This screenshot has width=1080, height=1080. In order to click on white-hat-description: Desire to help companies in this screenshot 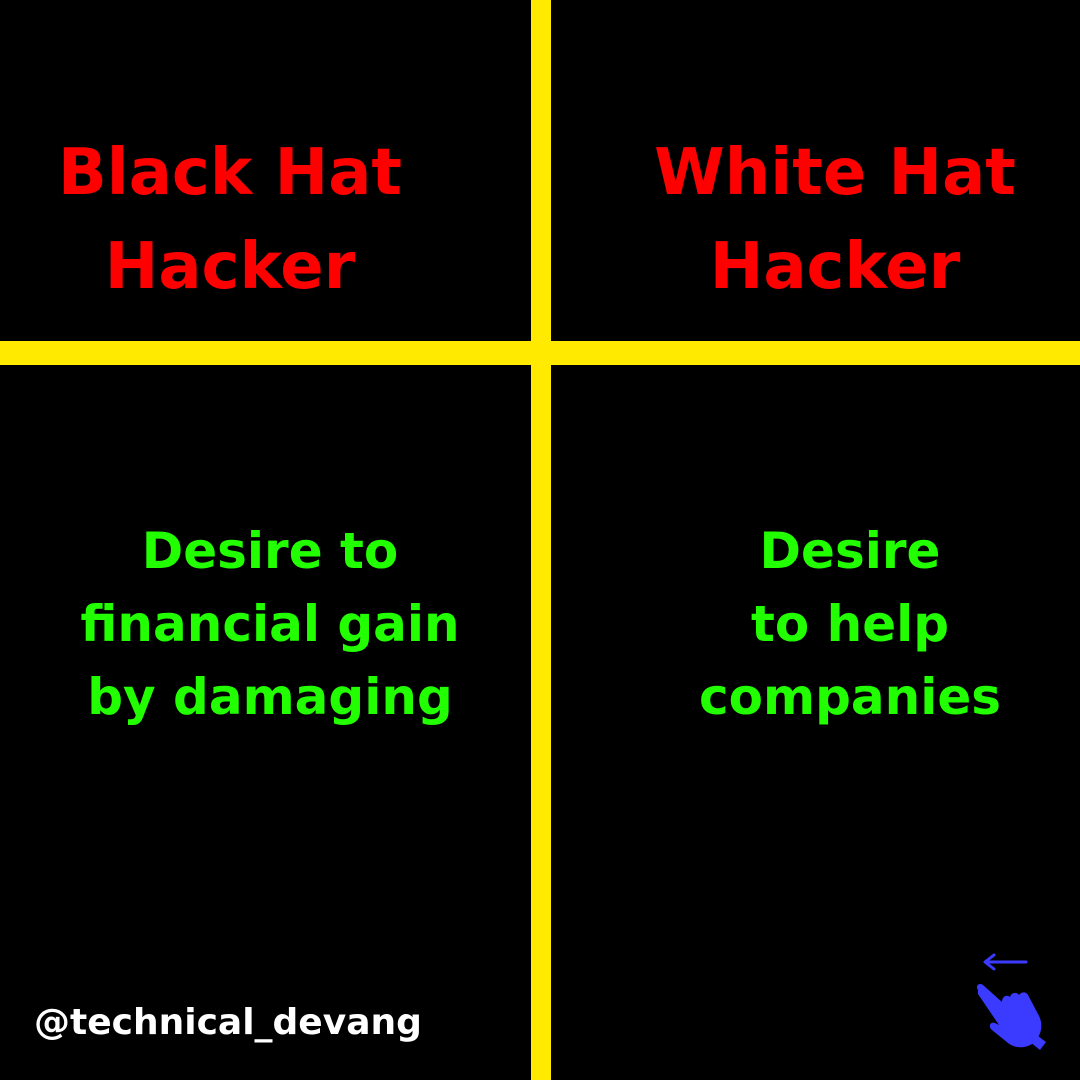, I will do `click(850, 624)`.